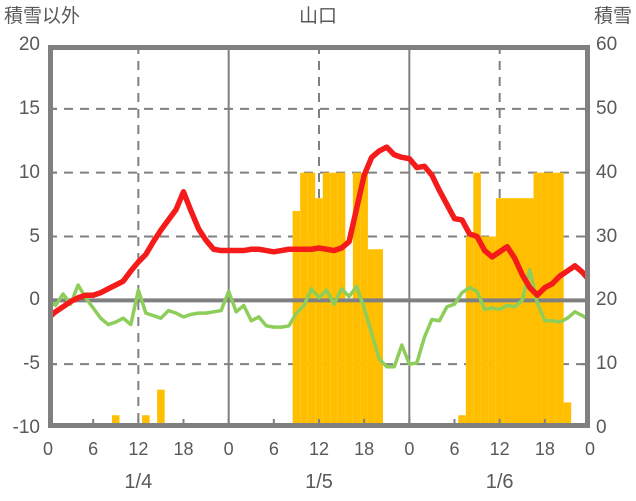  What do you see at coordinates (317, 16) in the screenshot?
I see `chart-title: 山口` at bounding box center [317, 16].